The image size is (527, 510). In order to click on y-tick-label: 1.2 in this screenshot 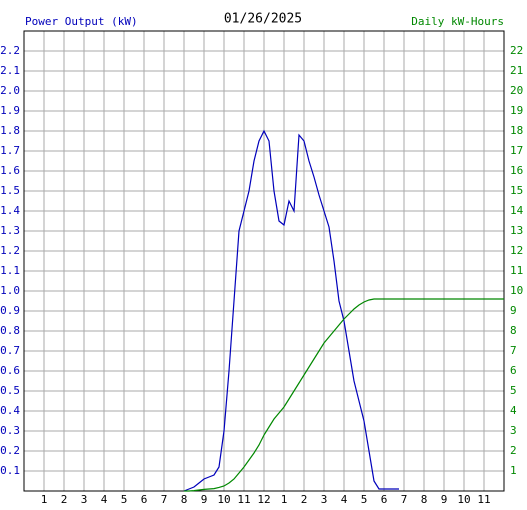, I will do `click(10, 250)`.